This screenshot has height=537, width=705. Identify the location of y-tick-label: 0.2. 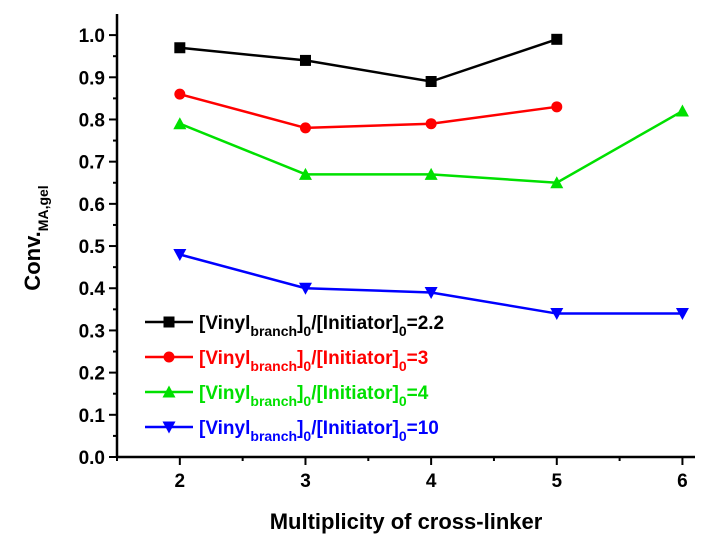
(92, 374).